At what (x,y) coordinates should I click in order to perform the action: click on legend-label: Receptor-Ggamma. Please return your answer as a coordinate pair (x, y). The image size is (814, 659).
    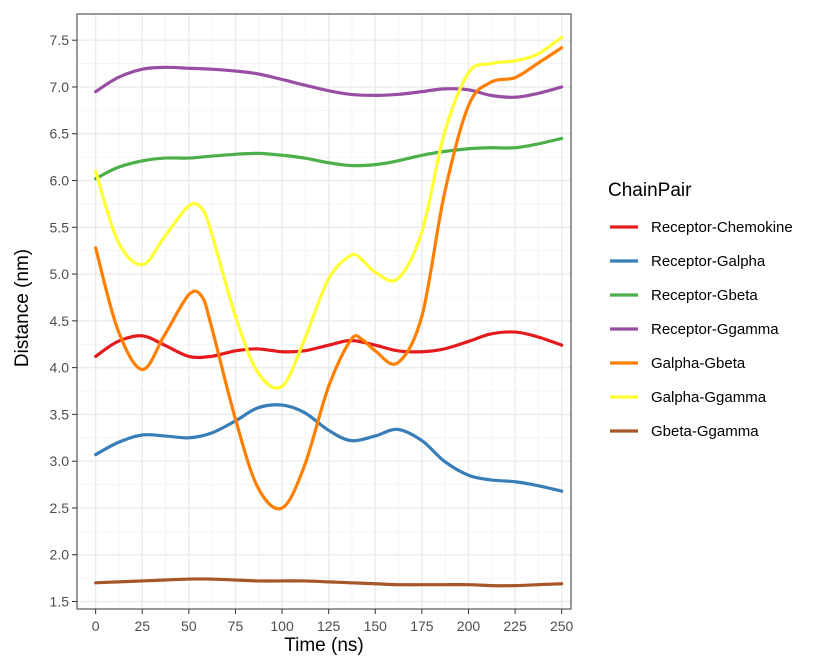
    Looking at the image, I should click on (715, 329).